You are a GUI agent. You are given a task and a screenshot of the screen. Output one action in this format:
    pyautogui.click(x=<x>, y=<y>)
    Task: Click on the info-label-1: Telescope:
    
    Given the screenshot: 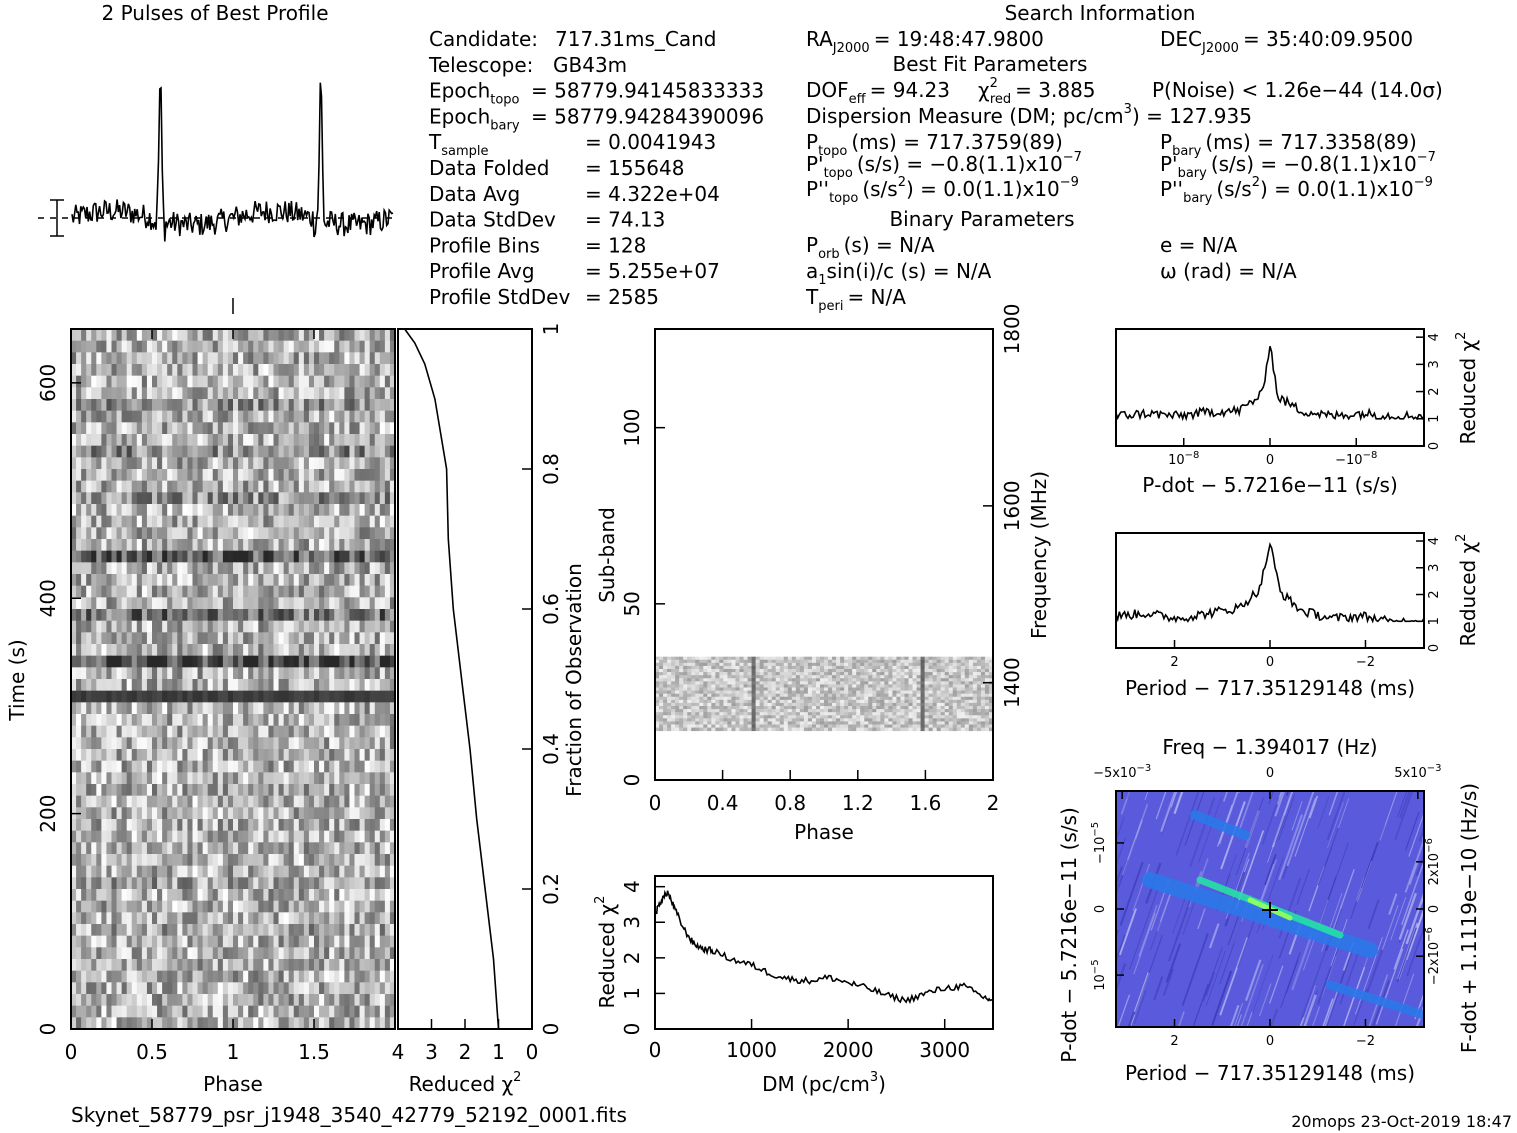 What is the action you would take?
    pyautogui.click(x=480, y=65)
    